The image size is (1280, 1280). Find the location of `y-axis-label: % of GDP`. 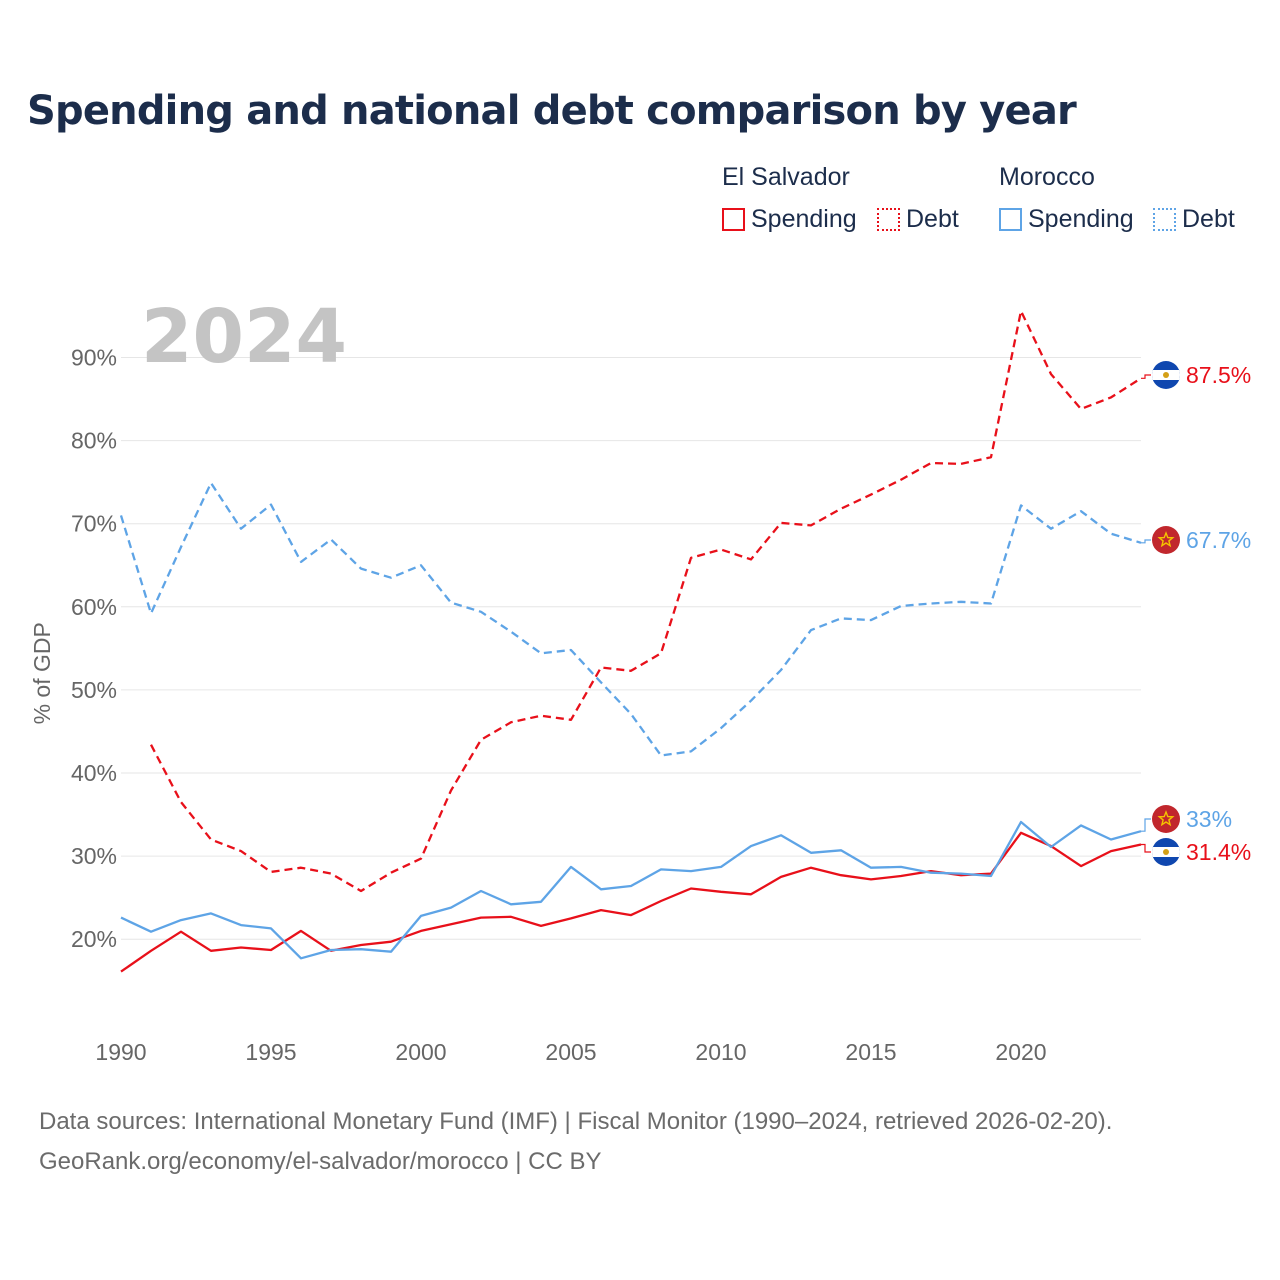

y-axis-label: % of GDP is located at coordinates (42, 673).